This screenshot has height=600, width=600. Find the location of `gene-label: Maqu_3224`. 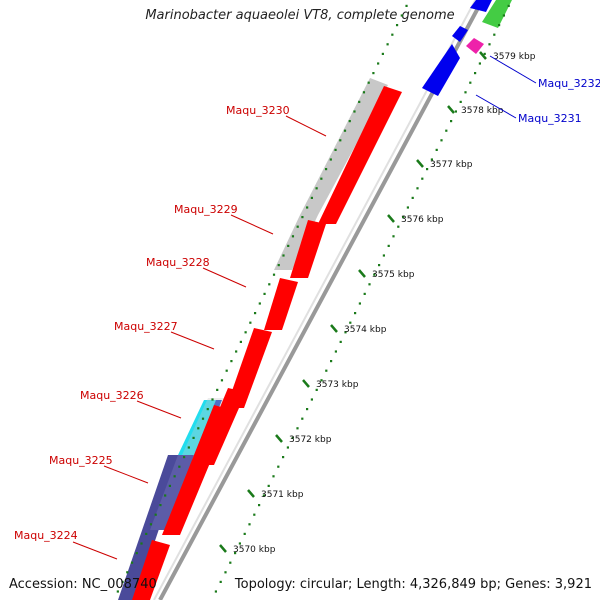

gene-label: Maqu_3224 is located at coordinates (46, 535).